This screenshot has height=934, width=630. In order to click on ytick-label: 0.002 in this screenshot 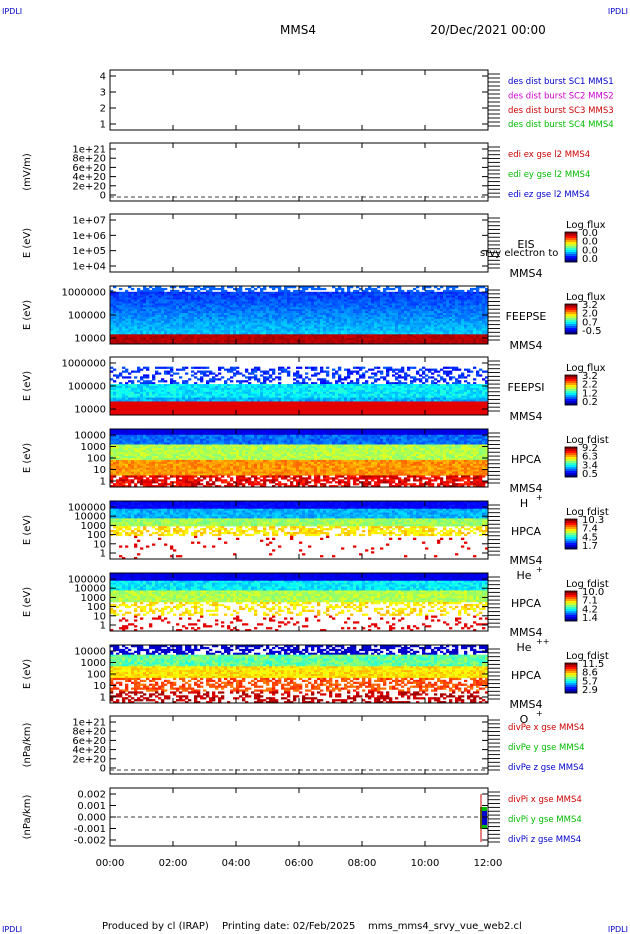, I will do `click(91, 795)`.